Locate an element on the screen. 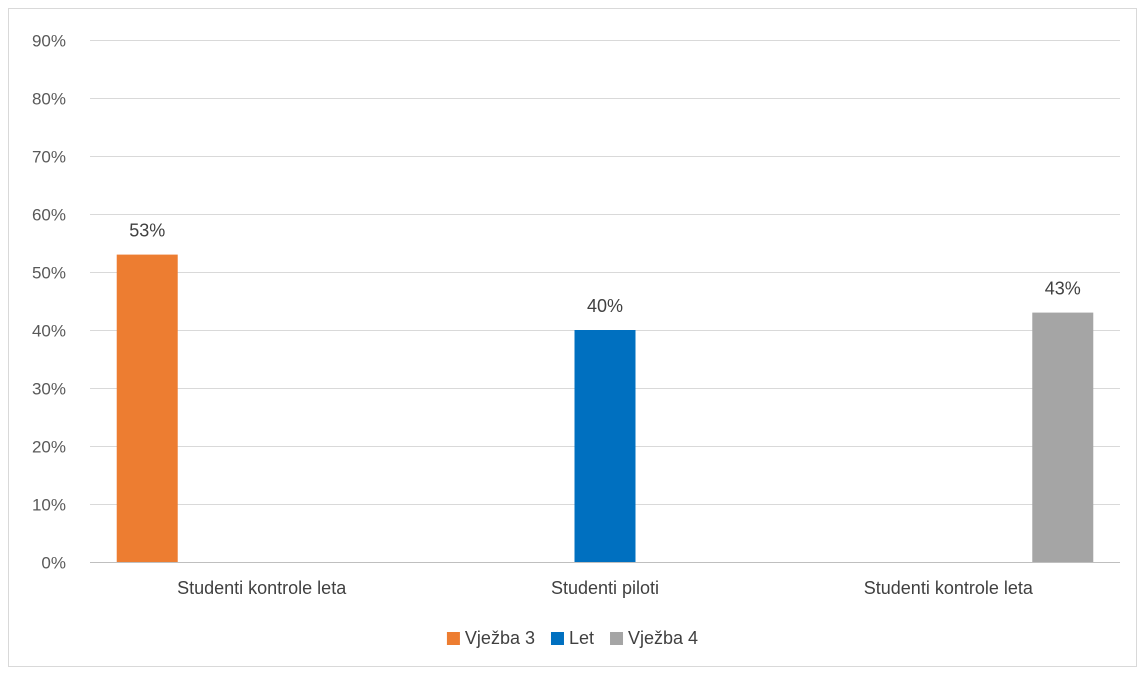 This screenshot has width=1145, height=675. legend-item: Vježba 3 is located at coordinates (490, 638).